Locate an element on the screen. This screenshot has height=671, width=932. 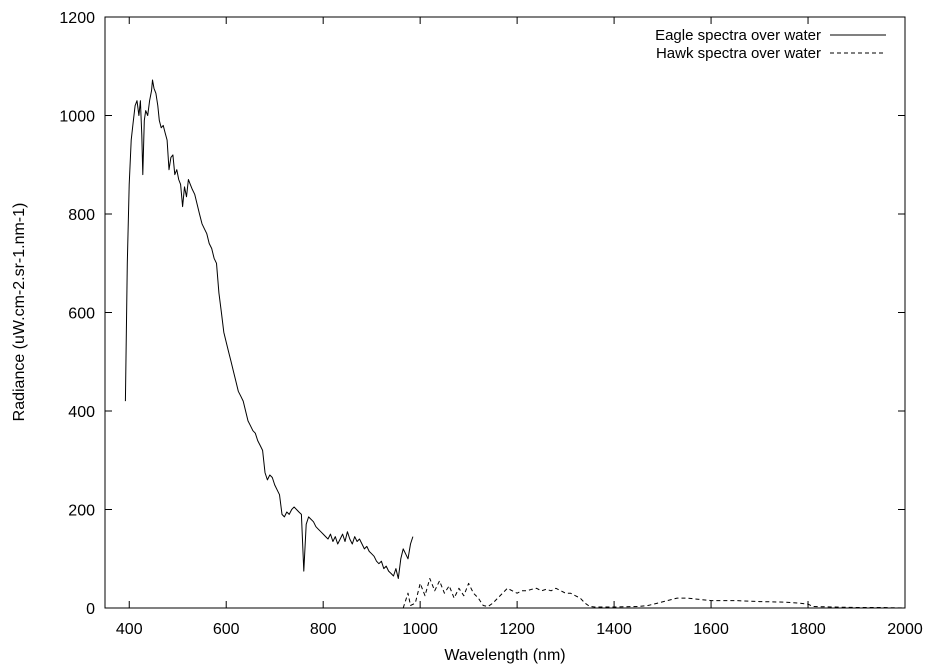
y-tick-label: 1000 is located at coordinates (77, 117).